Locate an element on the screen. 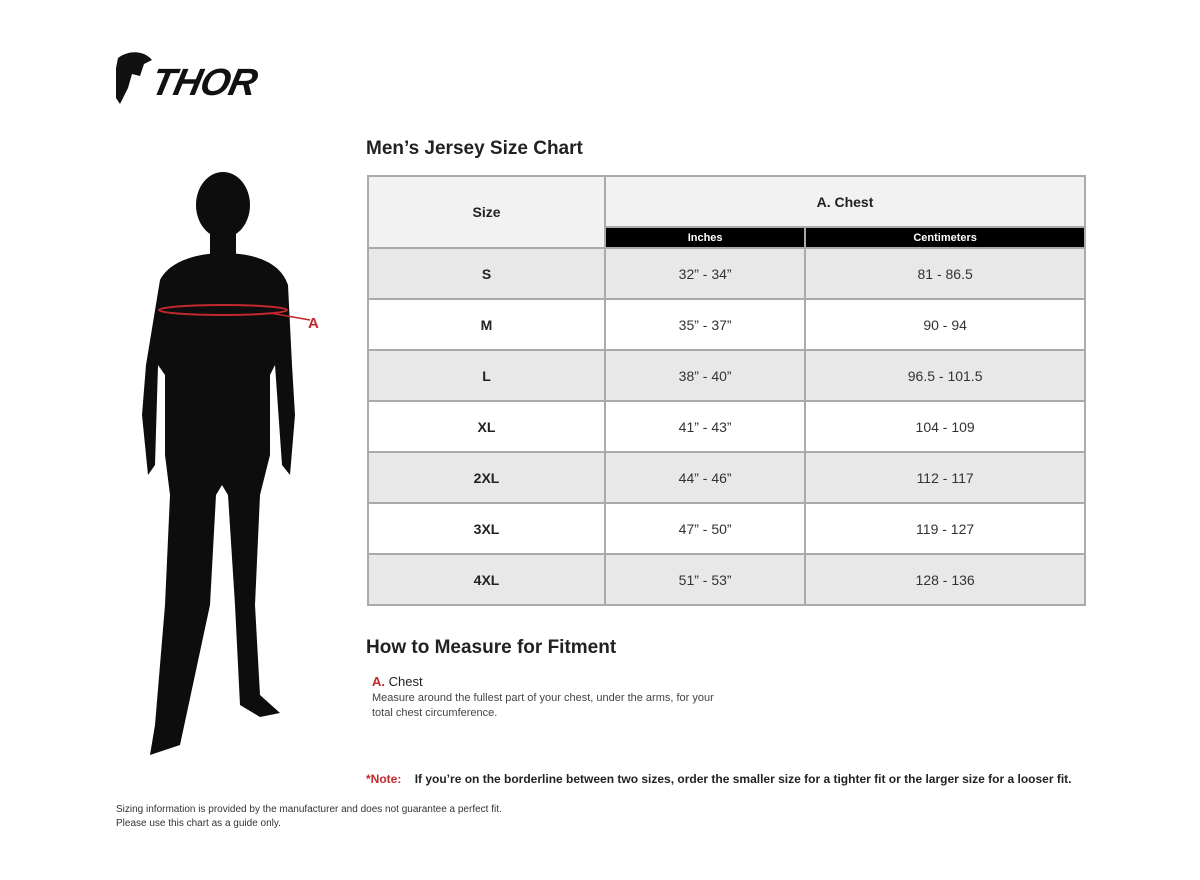 This screenshot has width=1200, height=880. inches-cell: 32” - 34” is located at coordinates (705, 273).